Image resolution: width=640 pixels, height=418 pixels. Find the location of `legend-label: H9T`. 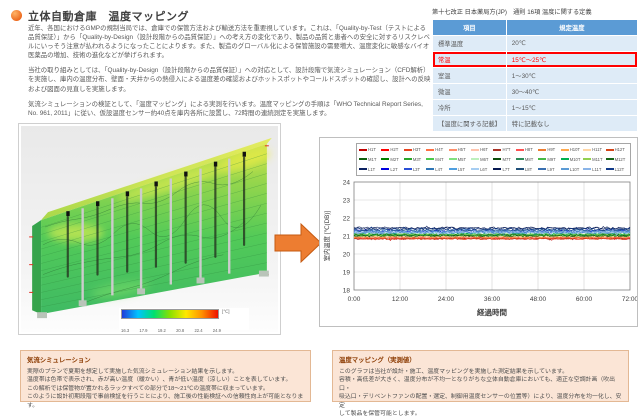

legend-label: H9T is located at coordinates (551, 150).